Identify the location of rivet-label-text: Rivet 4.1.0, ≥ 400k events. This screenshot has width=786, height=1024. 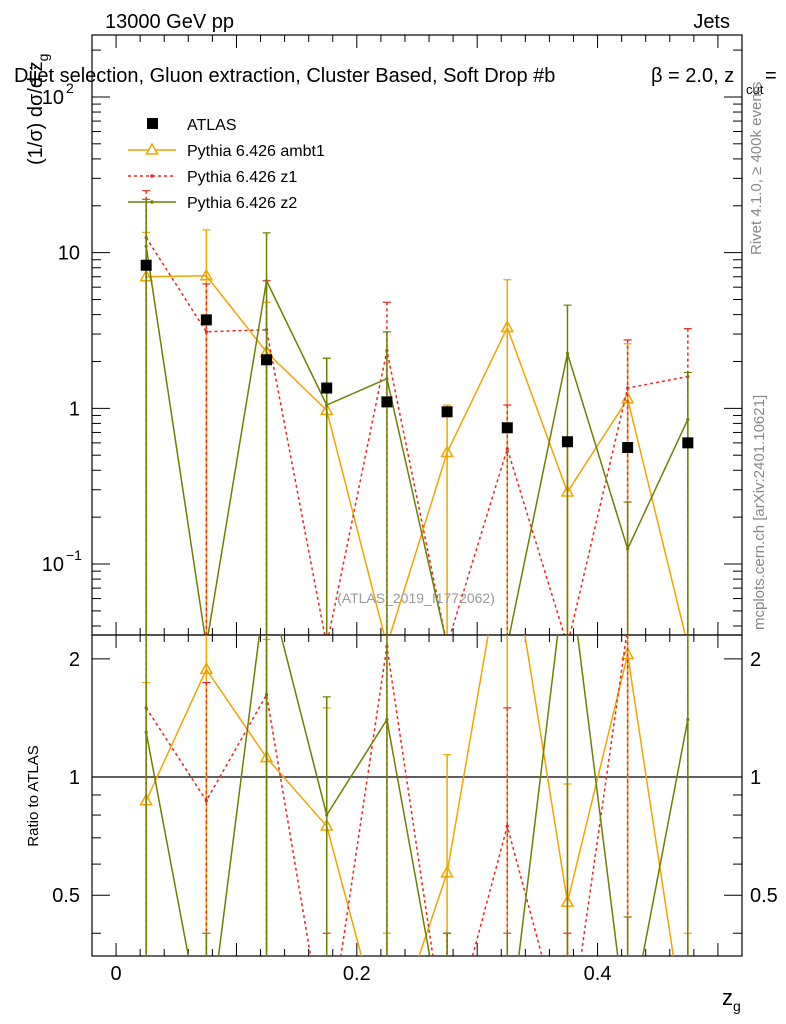
(756, 168).